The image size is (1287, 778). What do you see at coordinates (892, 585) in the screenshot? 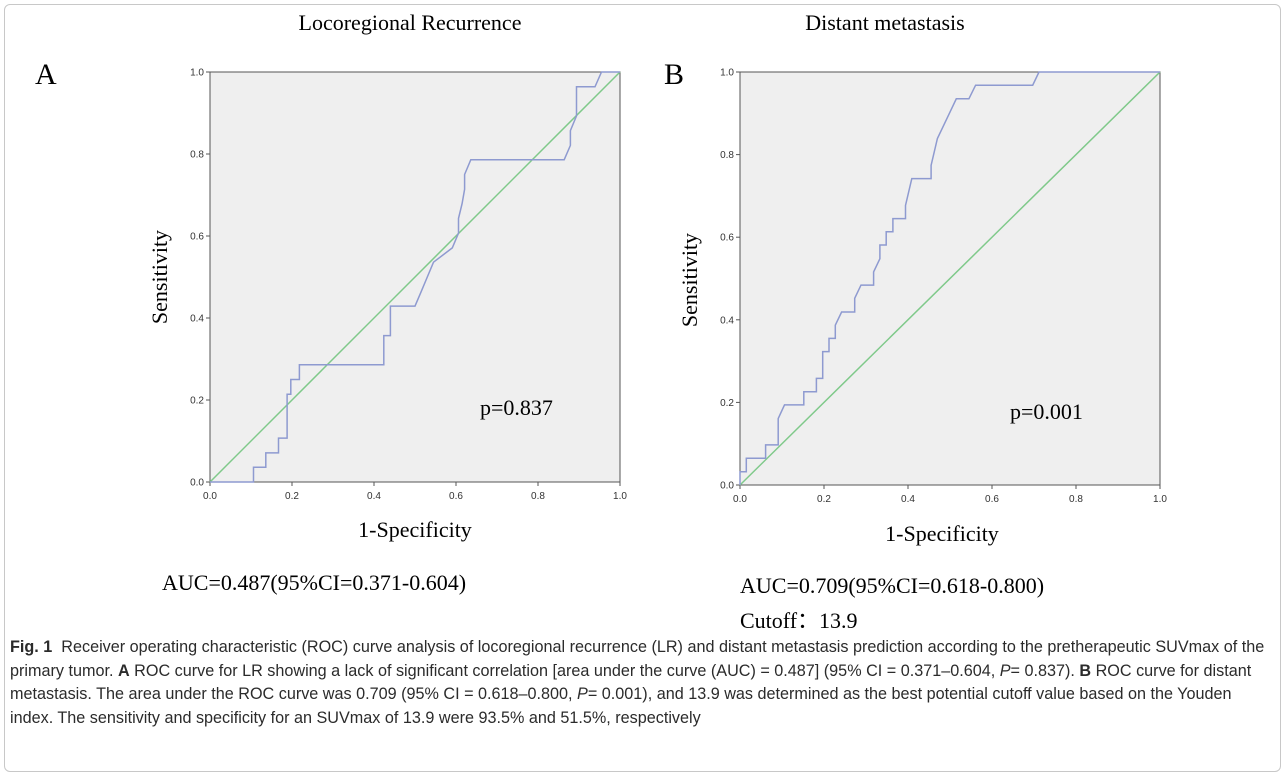
I see `panel-b-auc: AUC=0.709(95%CI=0.618-0.800)` at bounding box center [892, 585].